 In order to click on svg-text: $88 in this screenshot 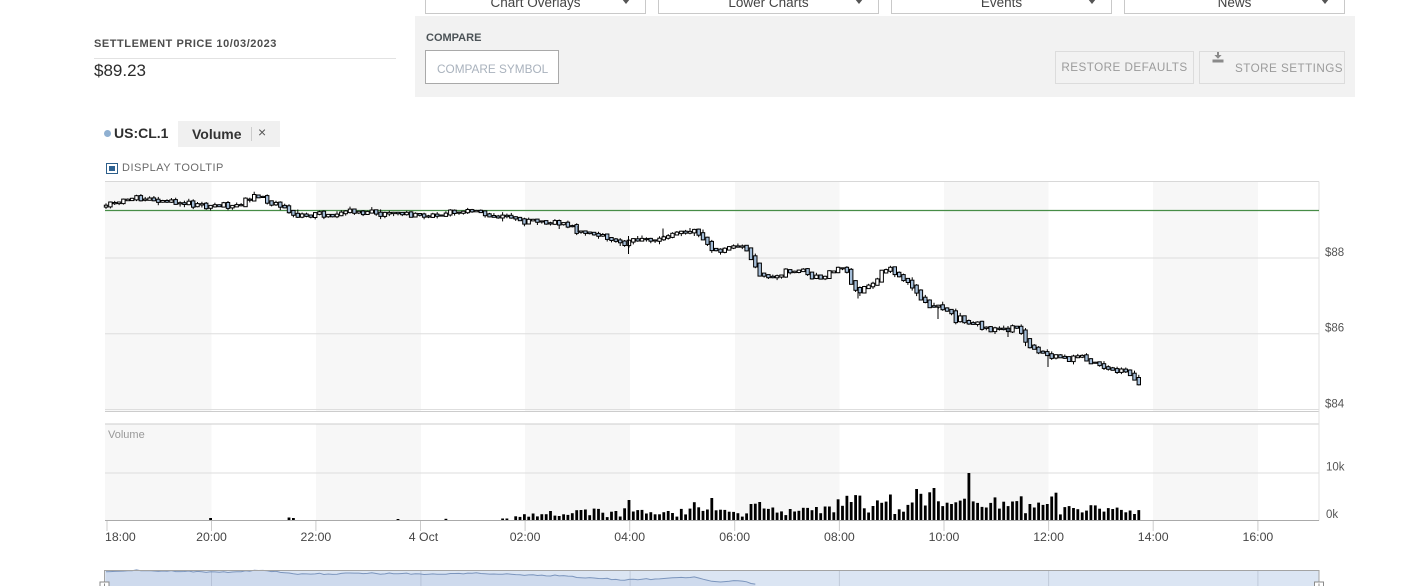, I will do `click(1334, 253)`.